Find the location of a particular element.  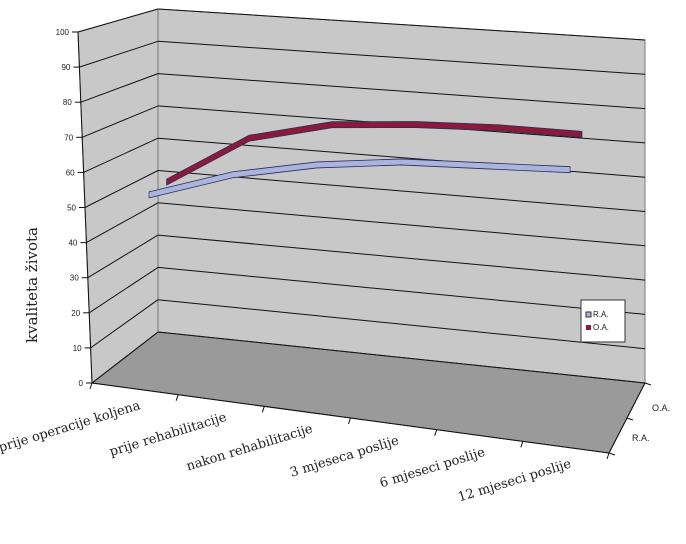

series-oa-ribbon is located at coordinates (374, 153).